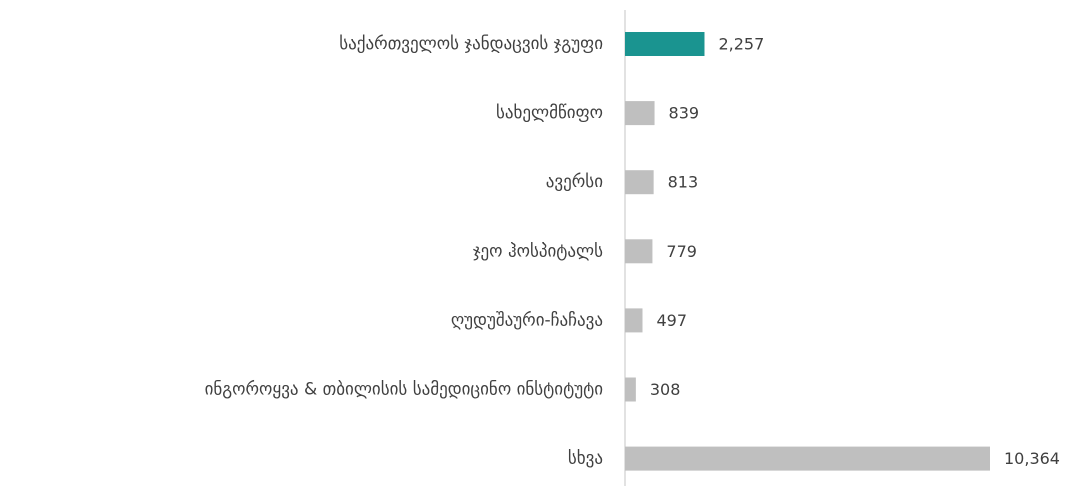  Describe the element at coordinates (527, 320) in the screenshot. I see `category-label: ღუდუშაური-ჩაჩავა` at that location.